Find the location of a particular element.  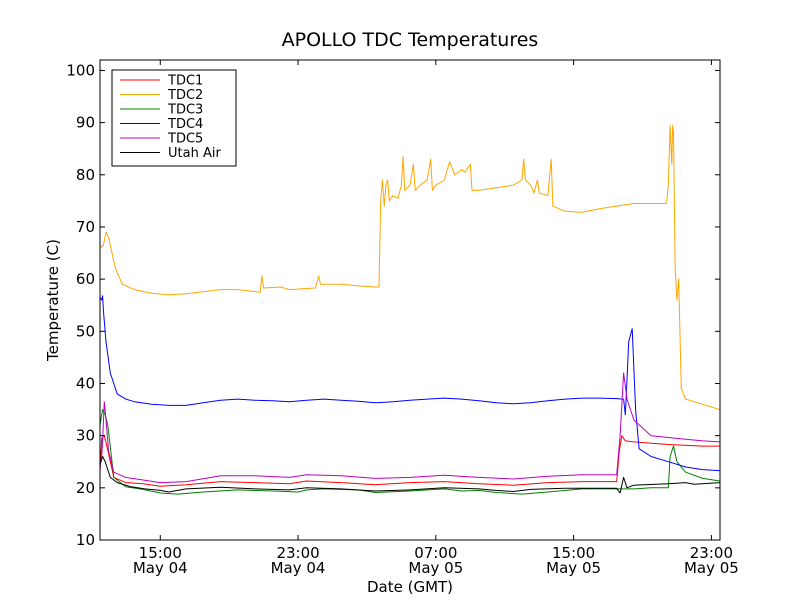

y-tick-label: 90 is located at coordinates (85, 123).